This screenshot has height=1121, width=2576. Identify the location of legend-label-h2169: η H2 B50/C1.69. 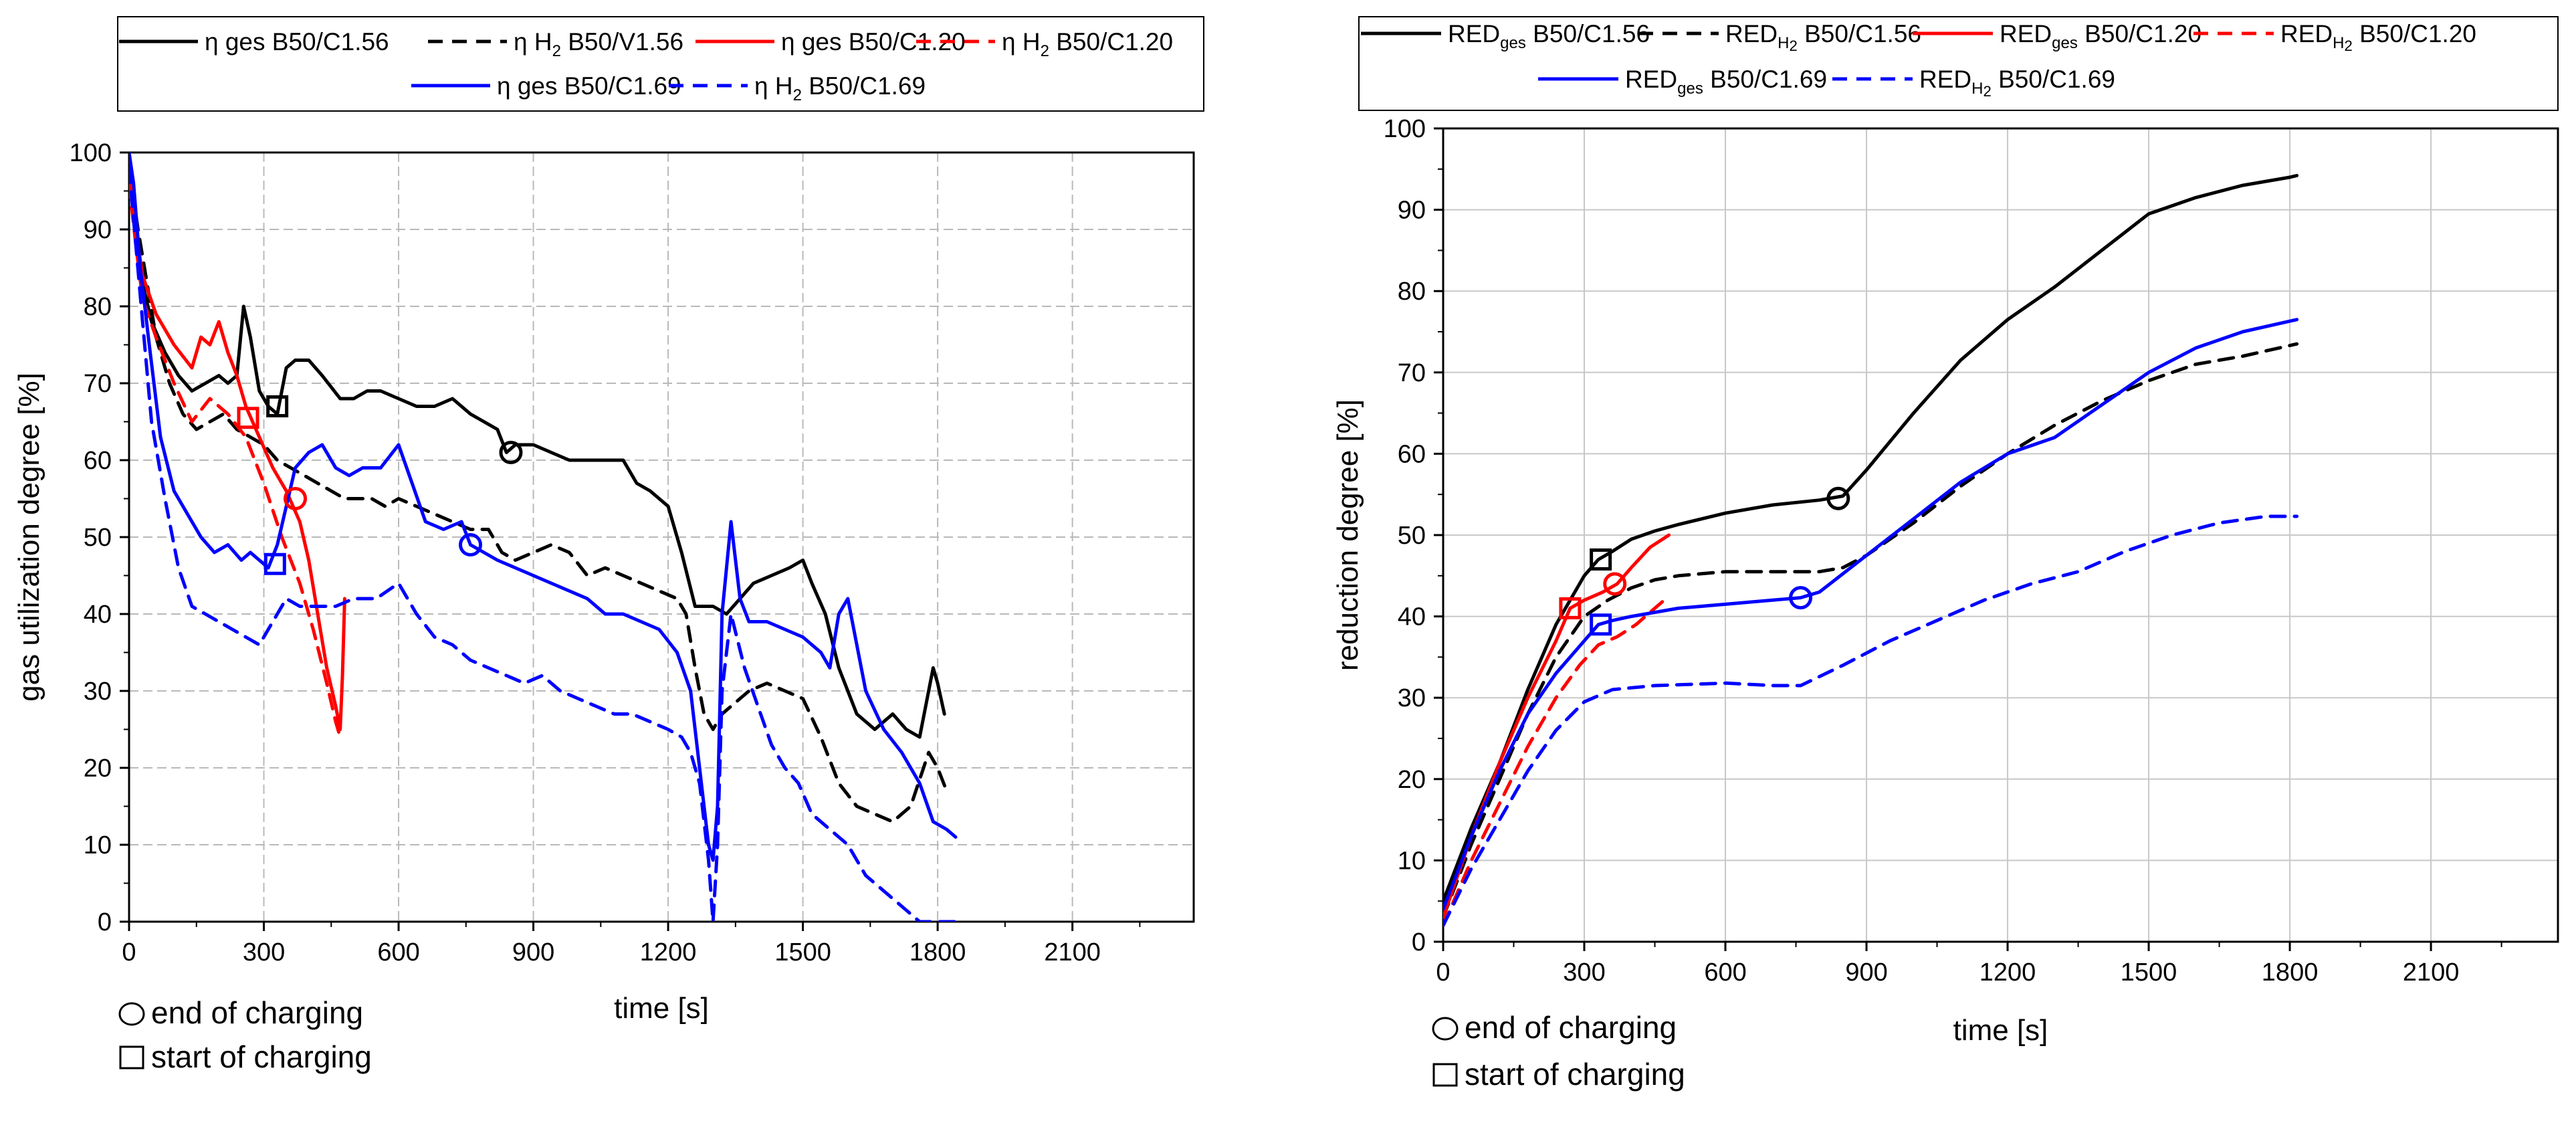
(840, 88).